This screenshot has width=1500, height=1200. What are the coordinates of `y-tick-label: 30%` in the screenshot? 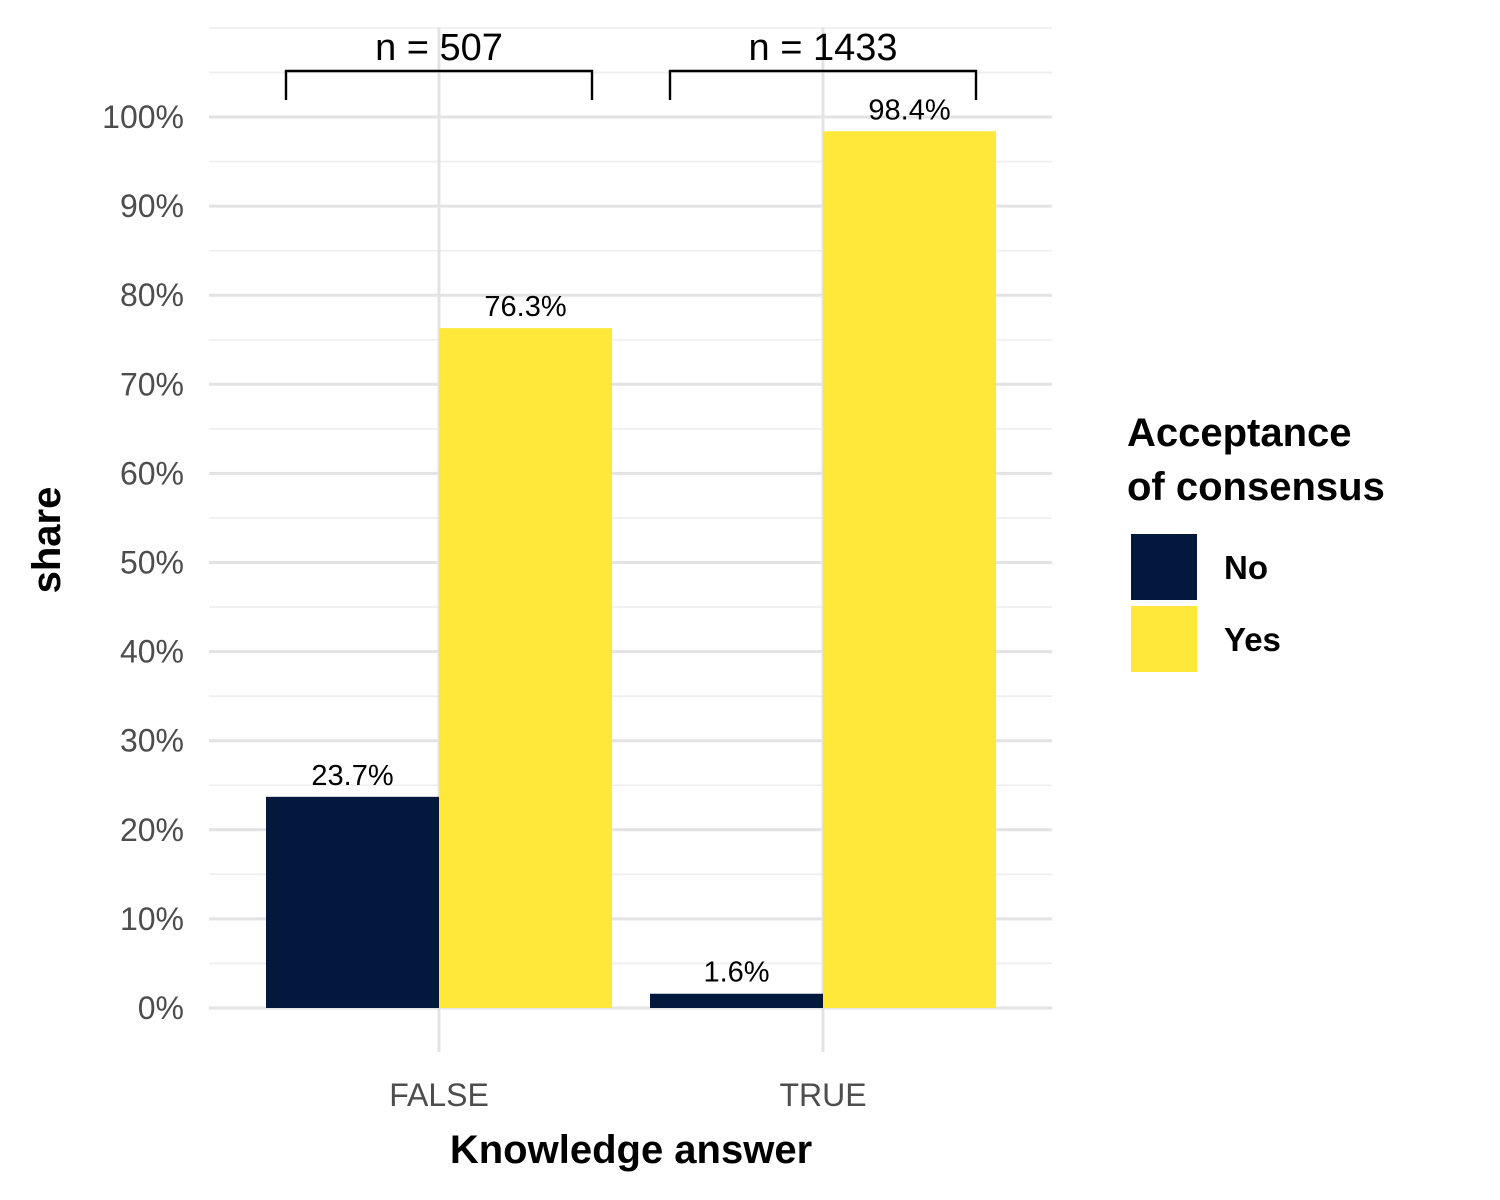 It's located at (152, 741).